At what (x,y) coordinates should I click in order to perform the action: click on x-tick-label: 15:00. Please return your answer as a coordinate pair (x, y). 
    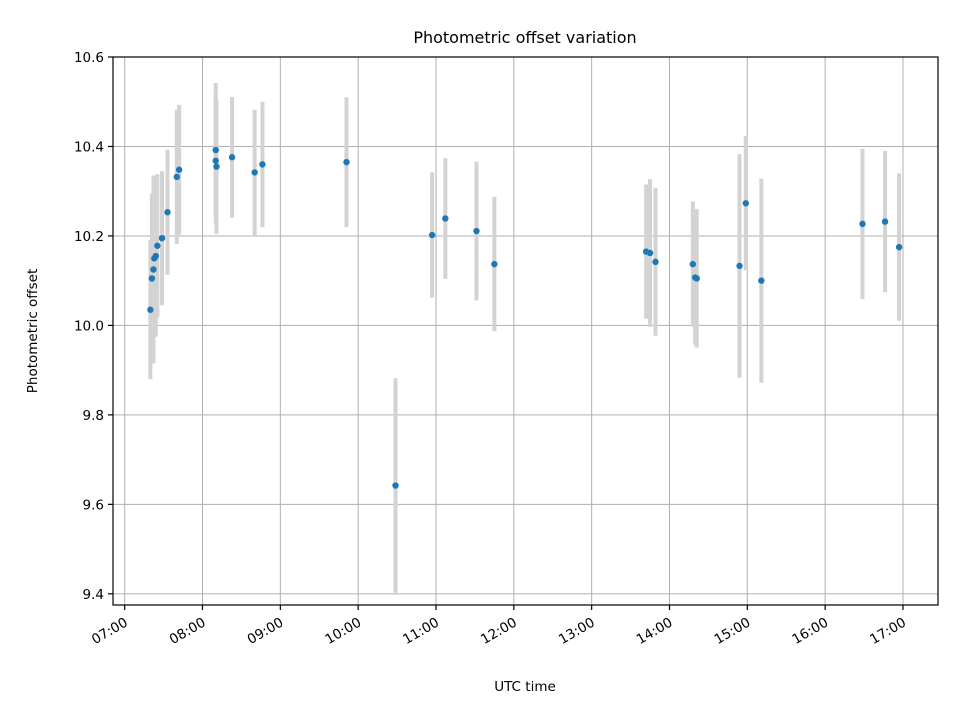
    Looking at the image, I should click on (733, 631).